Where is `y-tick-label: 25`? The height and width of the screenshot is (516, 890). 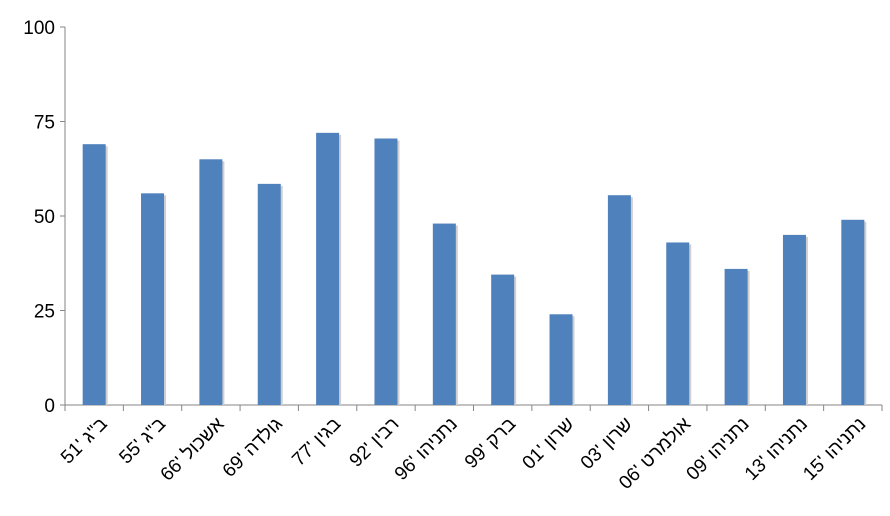
y-tick-label: 25 is located at coordinates (44, 312).